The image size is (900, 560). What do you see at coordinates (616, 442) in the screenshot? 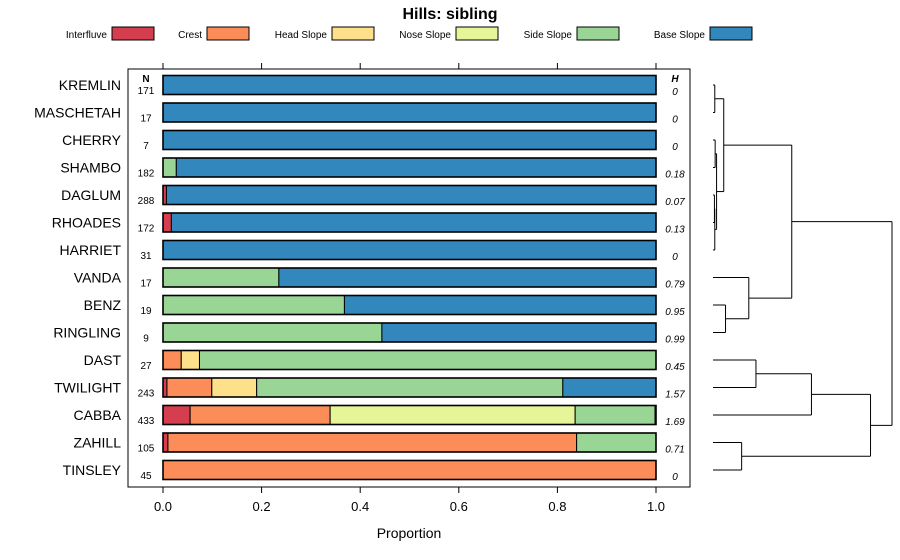
I see `bar-segment-zahill-side-slope` at bounding box center [616, 442].